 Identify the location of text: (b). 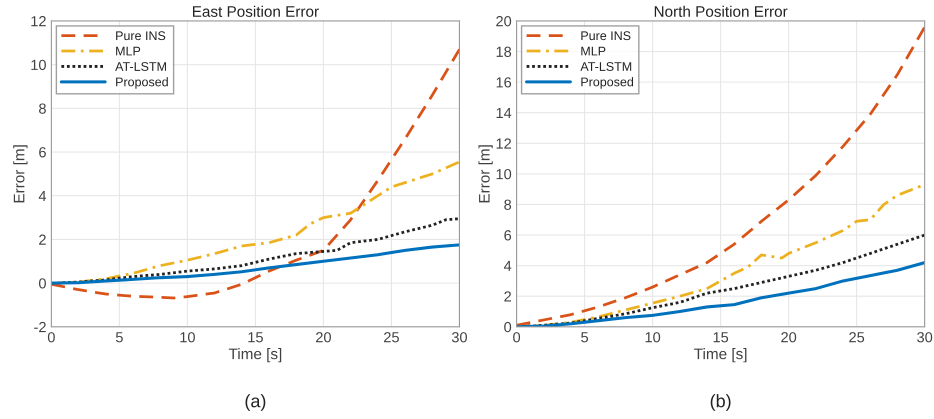
(720, 402).